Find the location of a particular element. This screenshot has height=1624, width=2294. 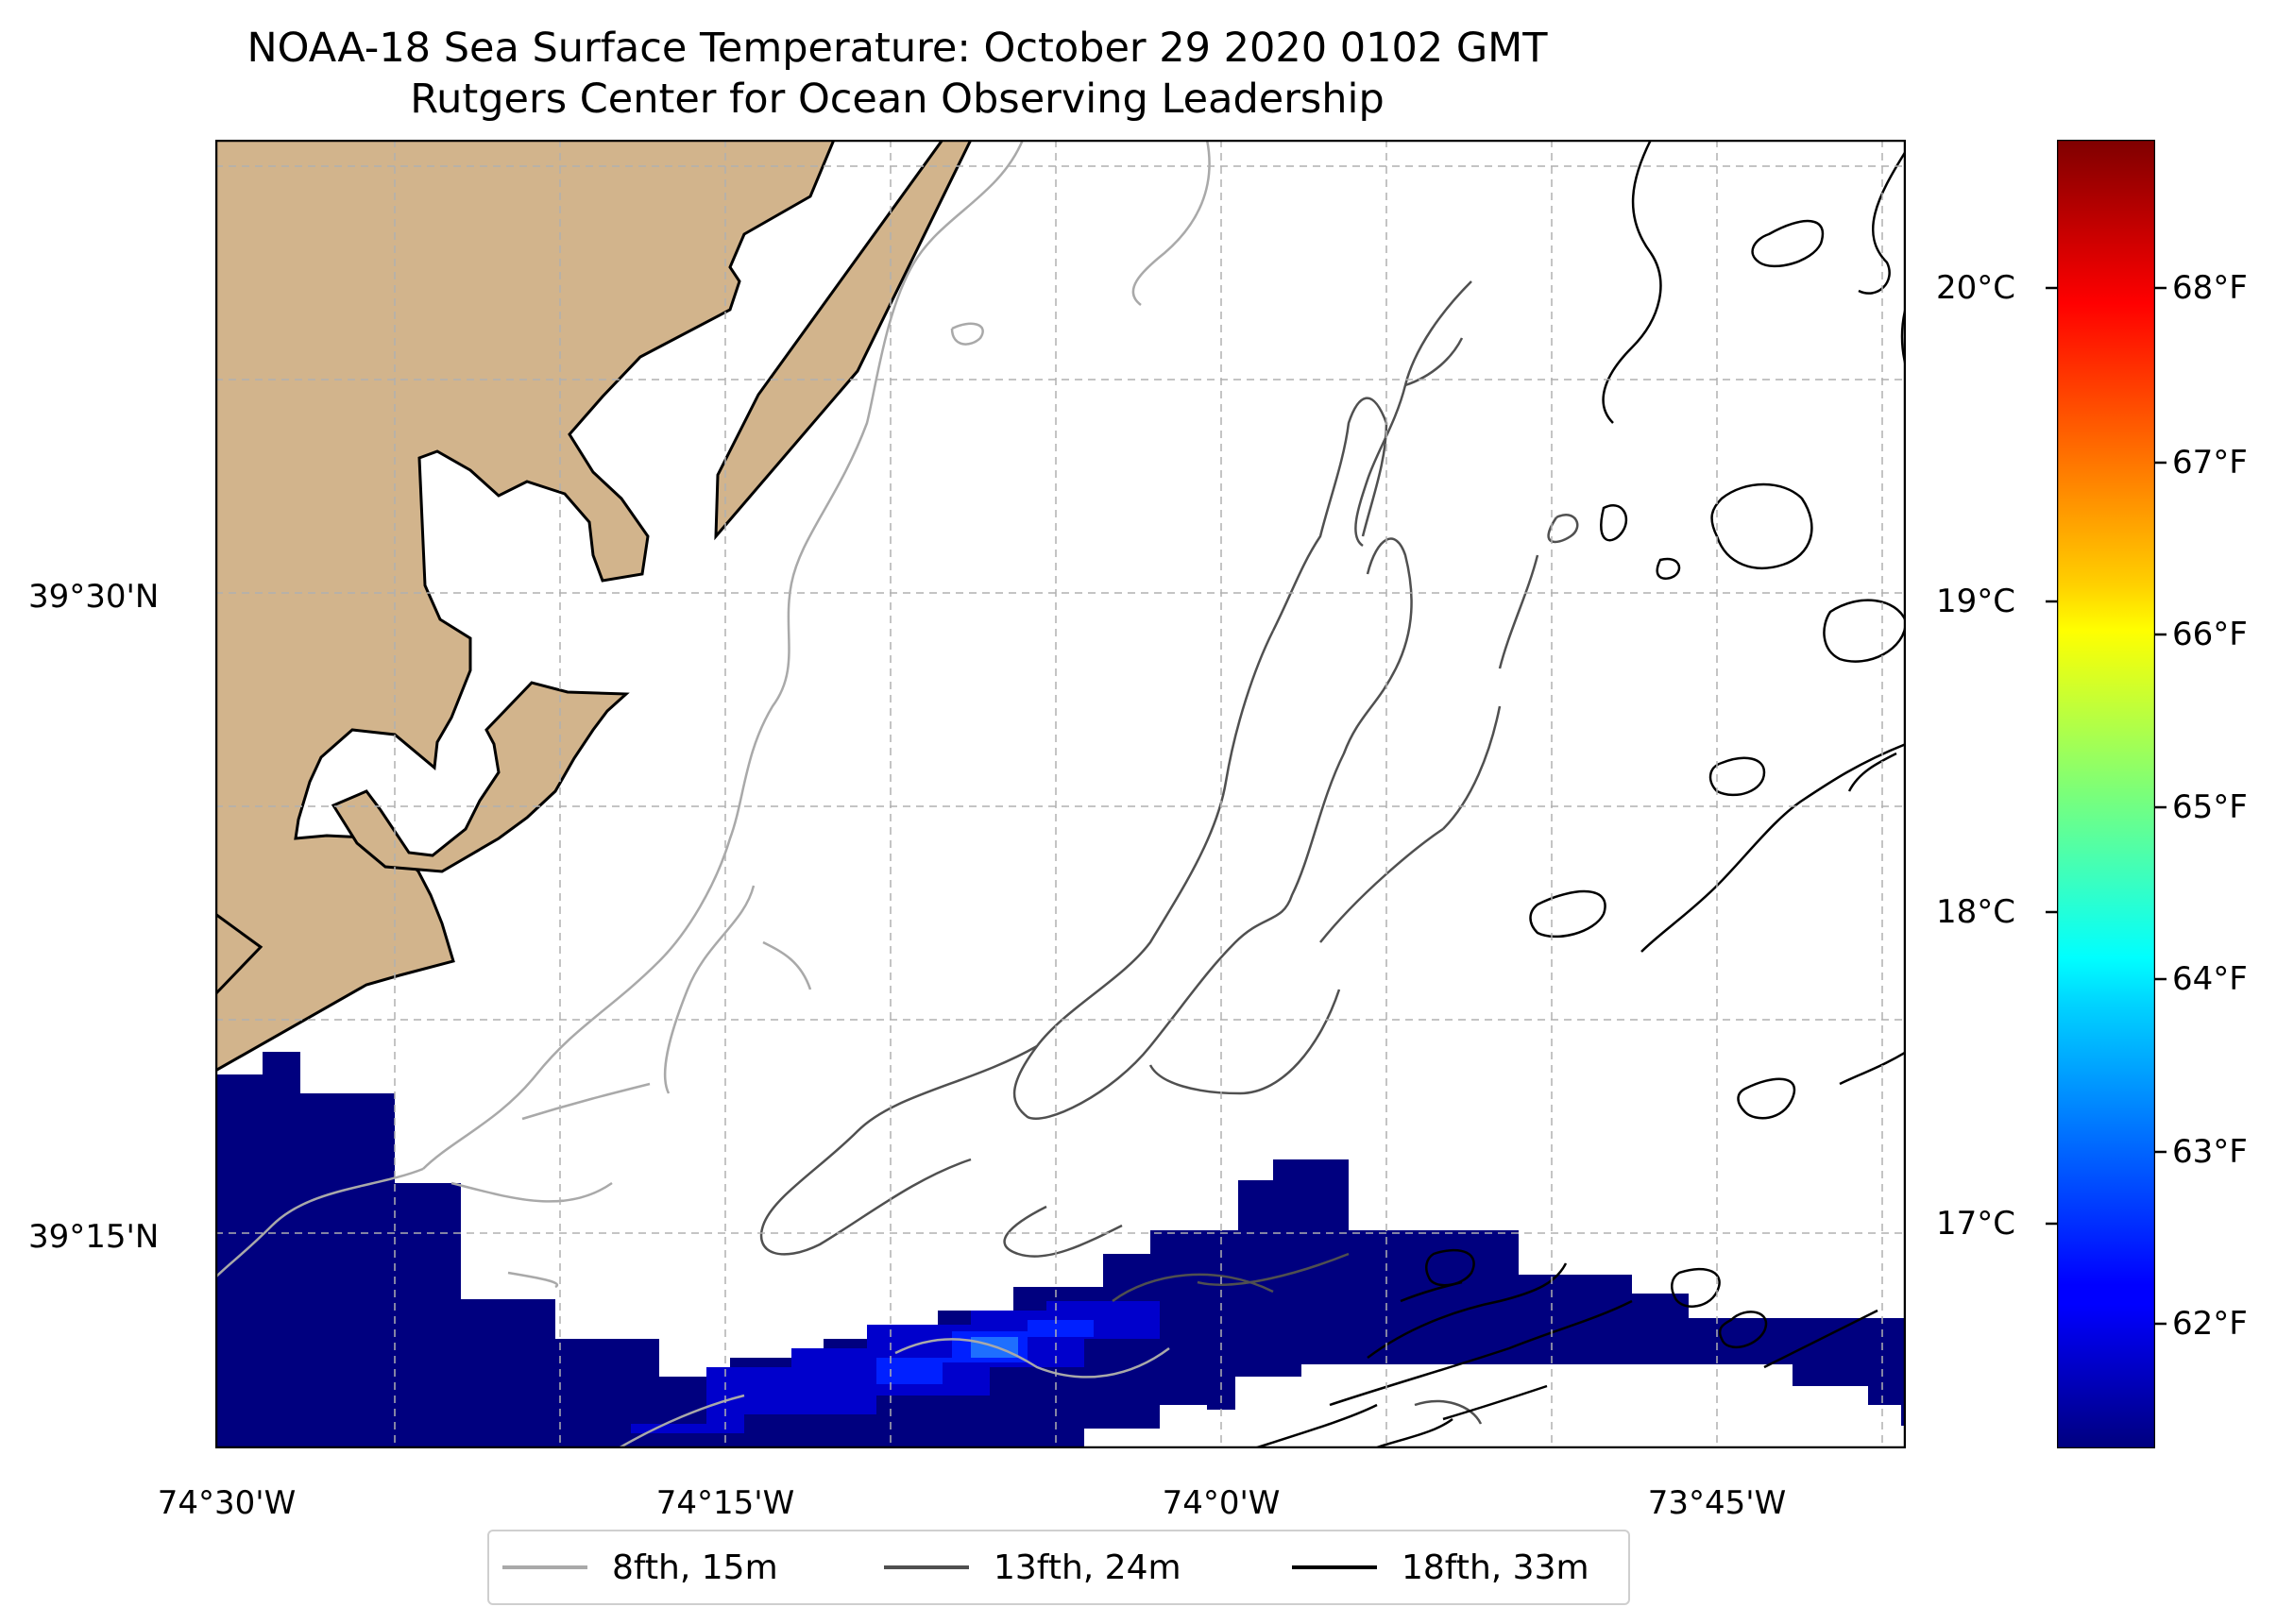

legend-label: 18fth, 33m is located at coordinates (1495, 1567).